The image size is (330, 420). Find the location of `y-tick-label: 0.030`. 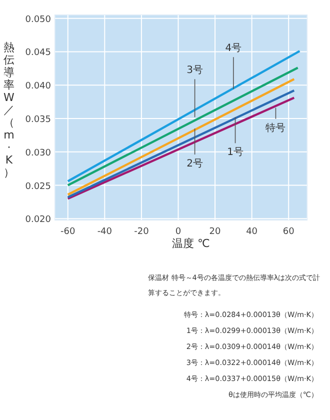

y-tick-label: 0.030 is located at coordinates (38, 153).